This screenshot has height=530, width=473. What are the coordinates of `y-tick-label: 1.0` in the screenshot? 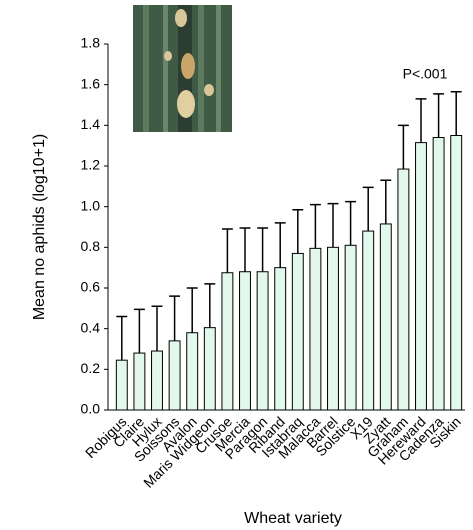 It's located at (91, 205).